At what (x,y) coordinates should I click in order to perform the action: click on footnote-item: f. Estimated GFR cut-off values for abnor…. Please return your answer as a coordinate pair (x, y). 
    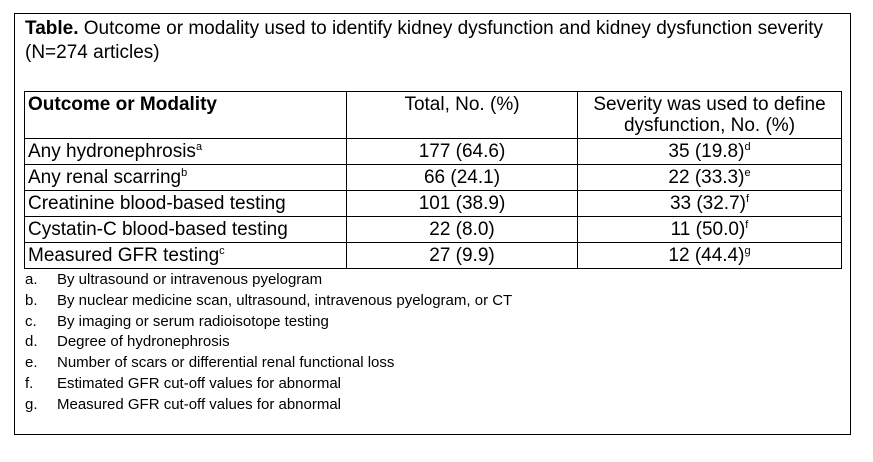
    Looking at the image, I should click on (183, 383).